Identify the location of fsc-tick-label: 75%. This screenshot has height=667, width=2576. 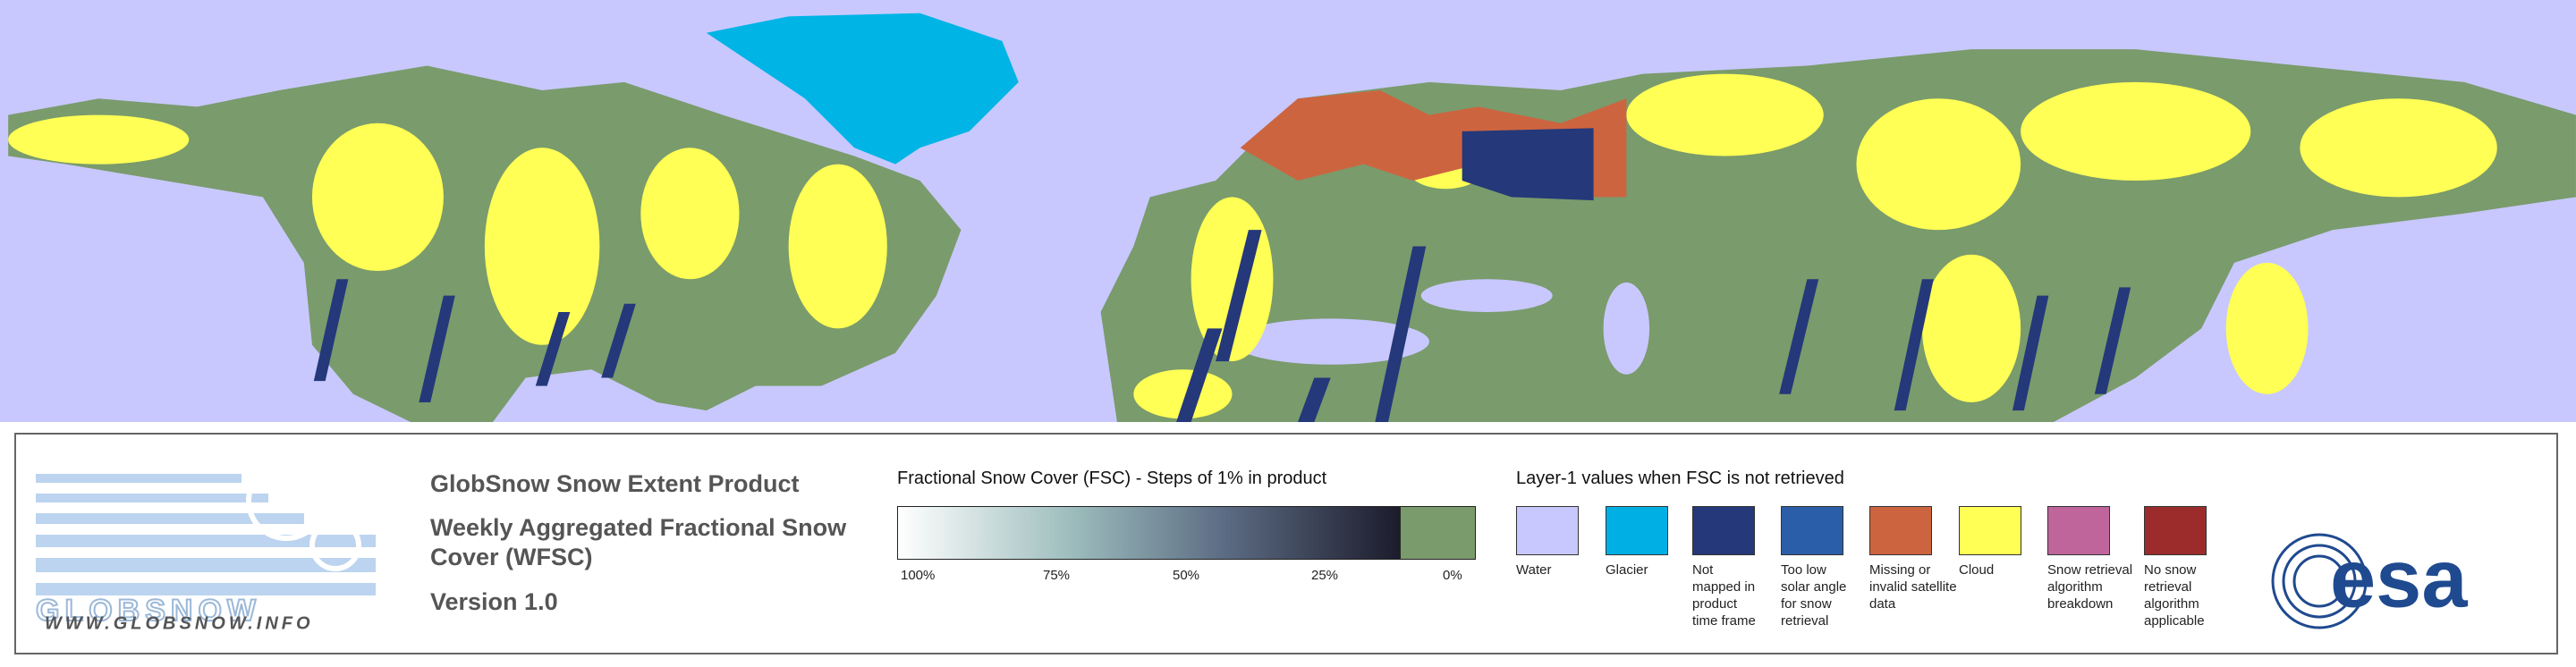
(1057, 575).